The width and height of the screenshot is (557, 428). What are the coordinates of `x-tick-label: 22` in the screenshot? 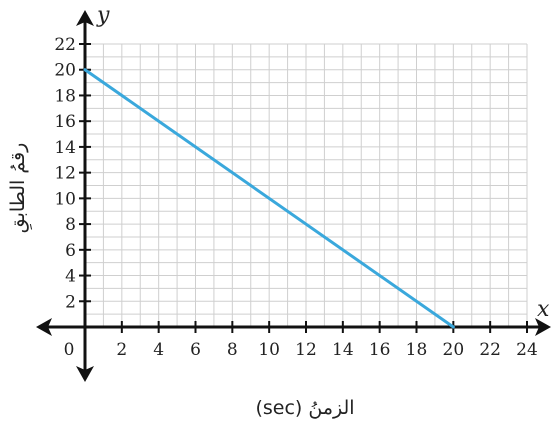 It's located at (490, 350).